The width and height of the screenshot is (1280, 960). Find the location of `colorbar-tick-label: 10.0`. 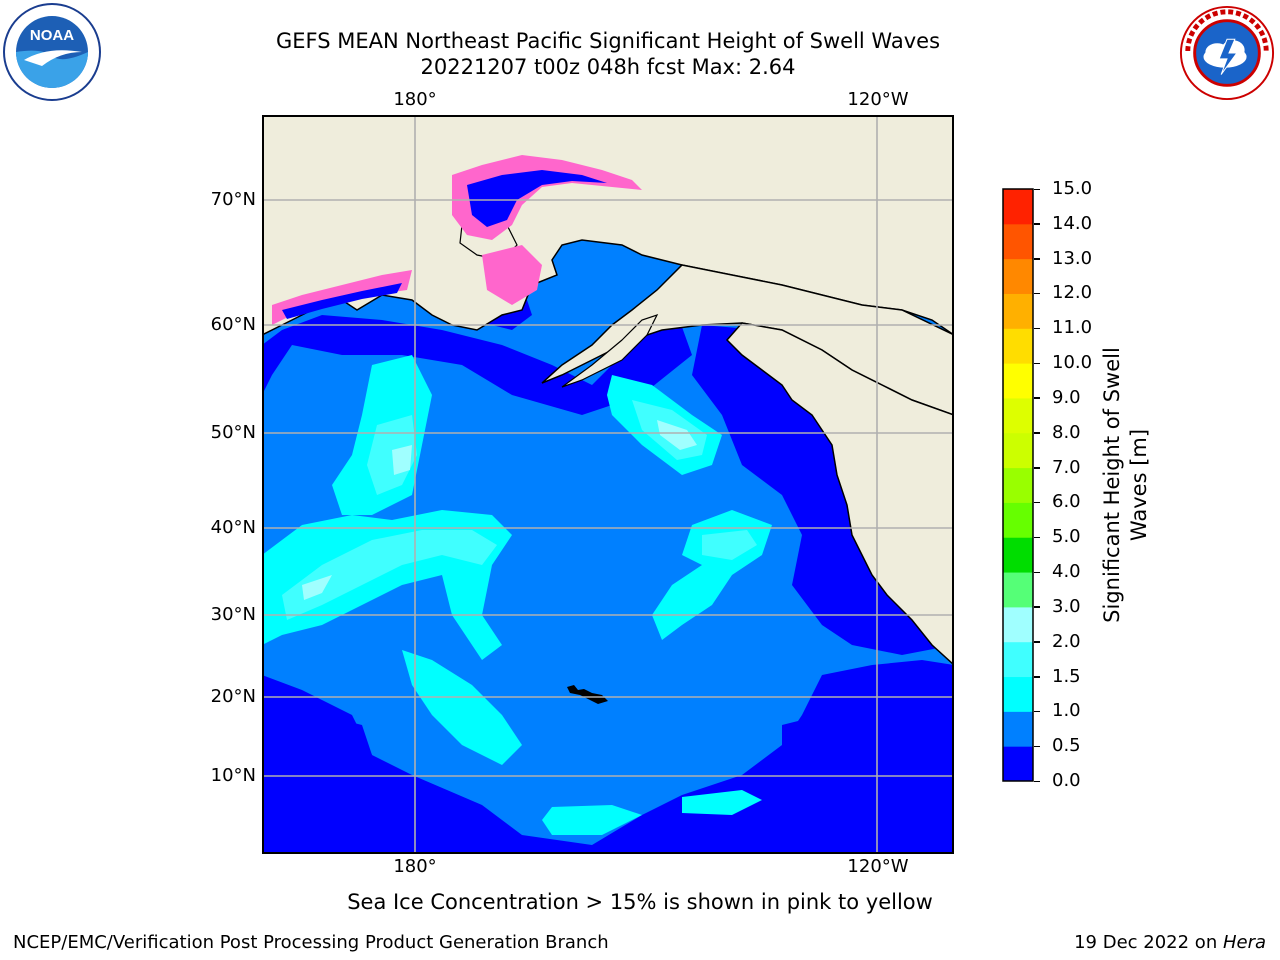

colorbar-tick-label: 10.0 is located at coordinates (1072, 363).